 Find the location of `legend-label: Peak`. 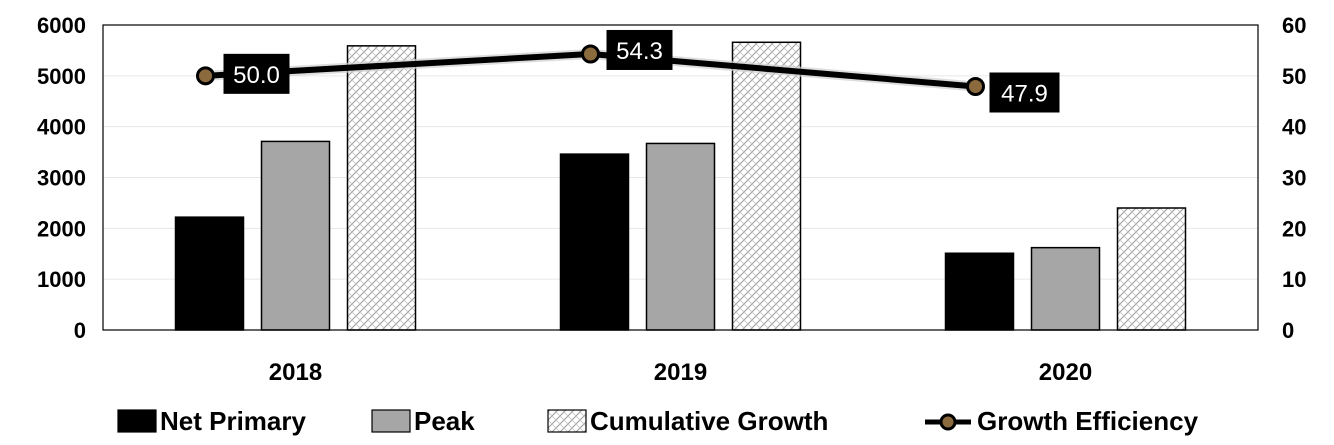

legend-label: Peak is located at coordinates (444, 421).